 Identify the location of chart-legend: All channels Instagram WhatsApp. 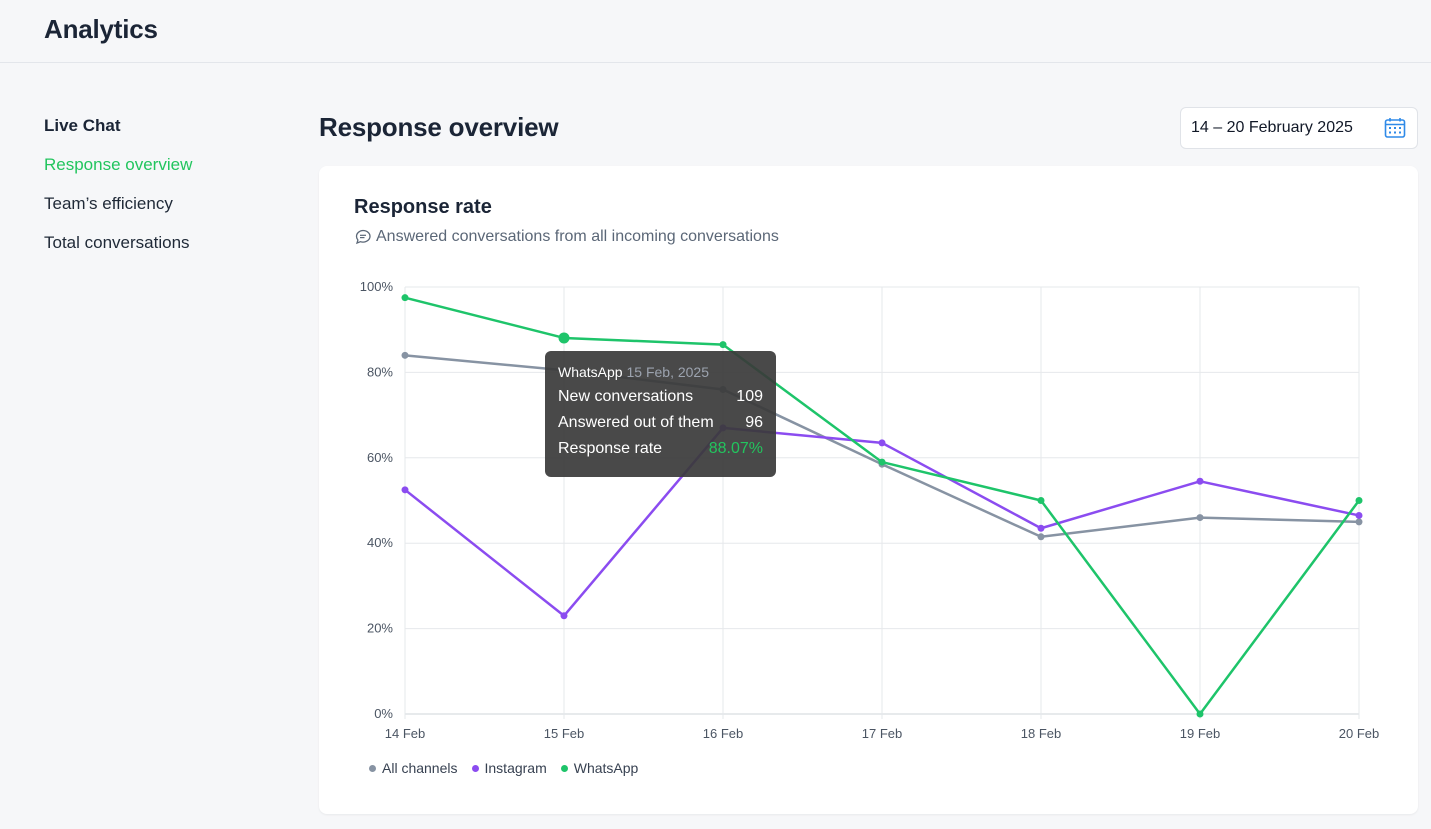
(503, 768).